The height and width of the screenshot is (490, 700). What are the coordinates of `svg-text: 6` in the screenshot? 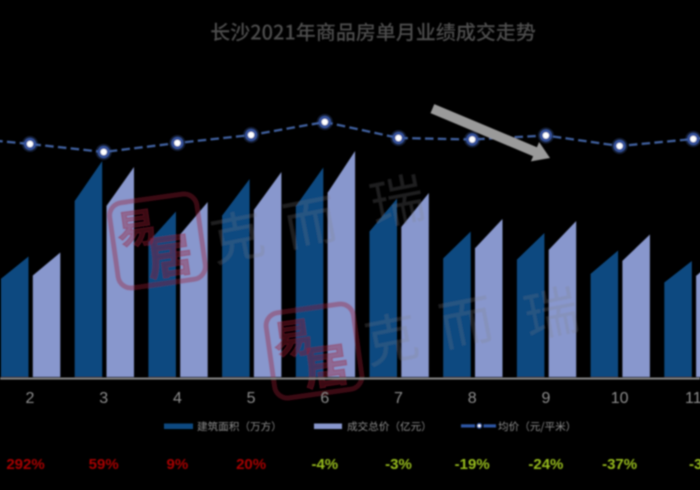 It's located at (324, 398).